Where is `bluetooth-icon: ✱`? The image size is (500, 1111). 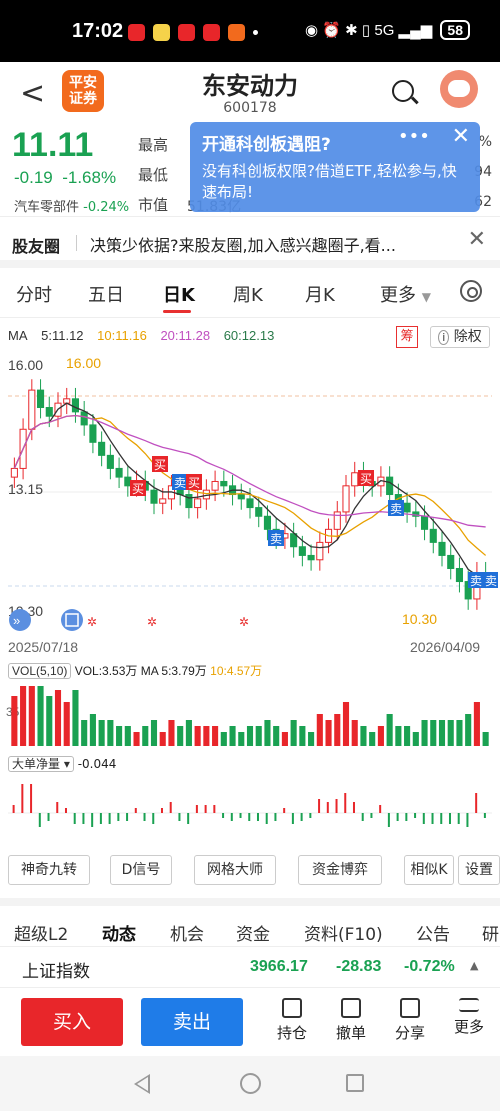
bluetooth-icon: ✱ is located at coordinates (351, 30).